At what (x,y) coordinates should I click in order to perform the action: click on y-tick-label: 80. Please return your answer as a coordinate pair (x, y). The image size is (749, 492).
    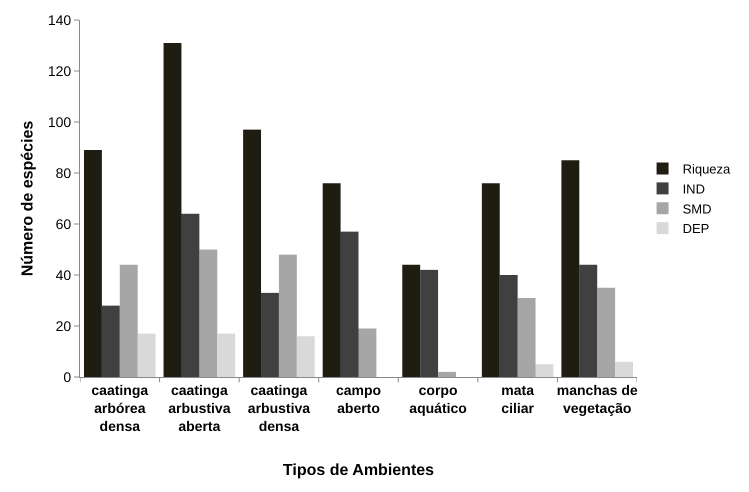
    Looking at the image, I should click on (64, 172).